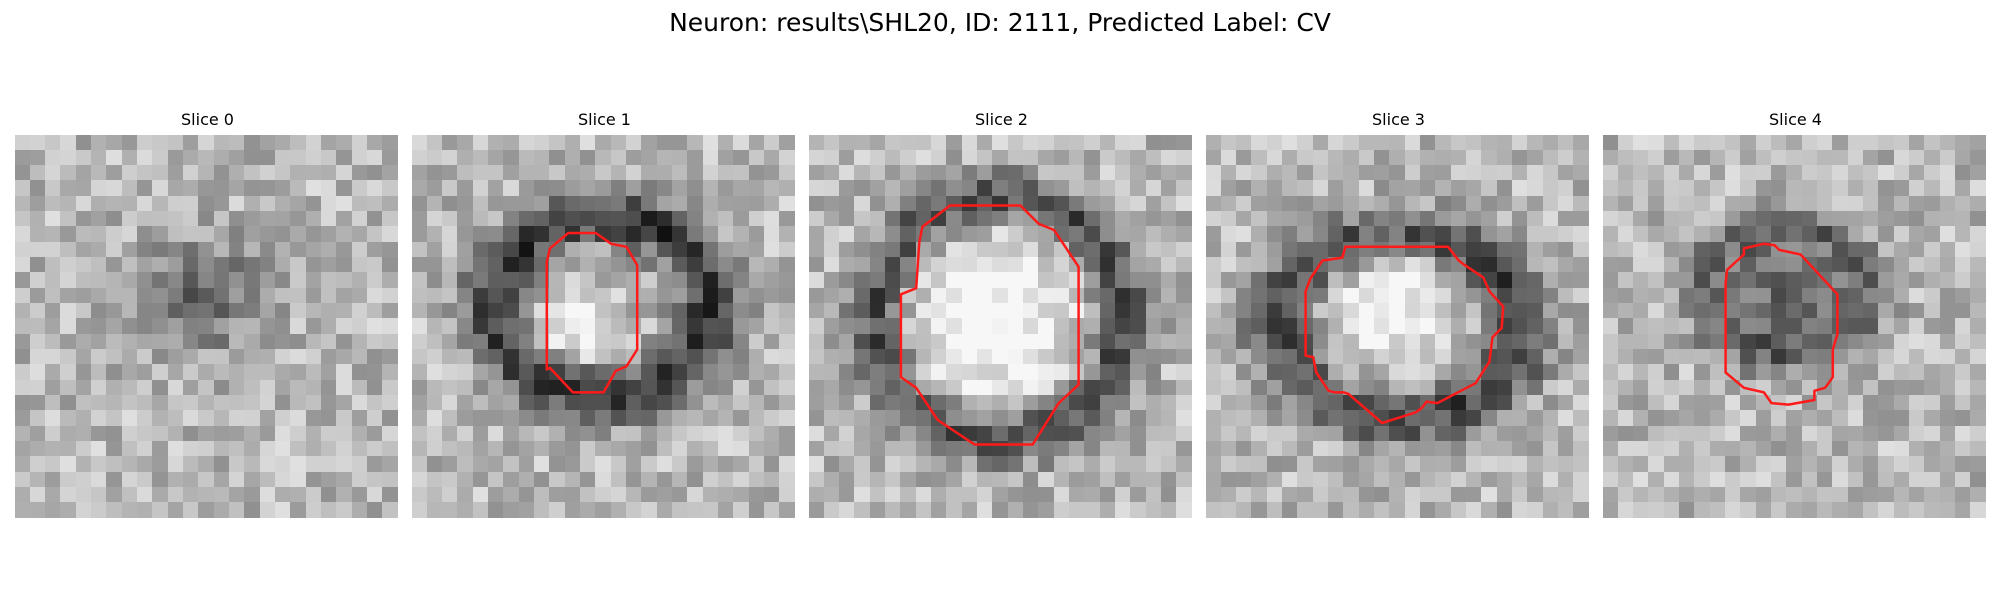 Image resolution: width=2000 pixels, height=600 pixels. What do you see at coordinates (1001, 120) in the screenshot?
I see `slice-title: Slice 2` at bounding box center [1001, 120].